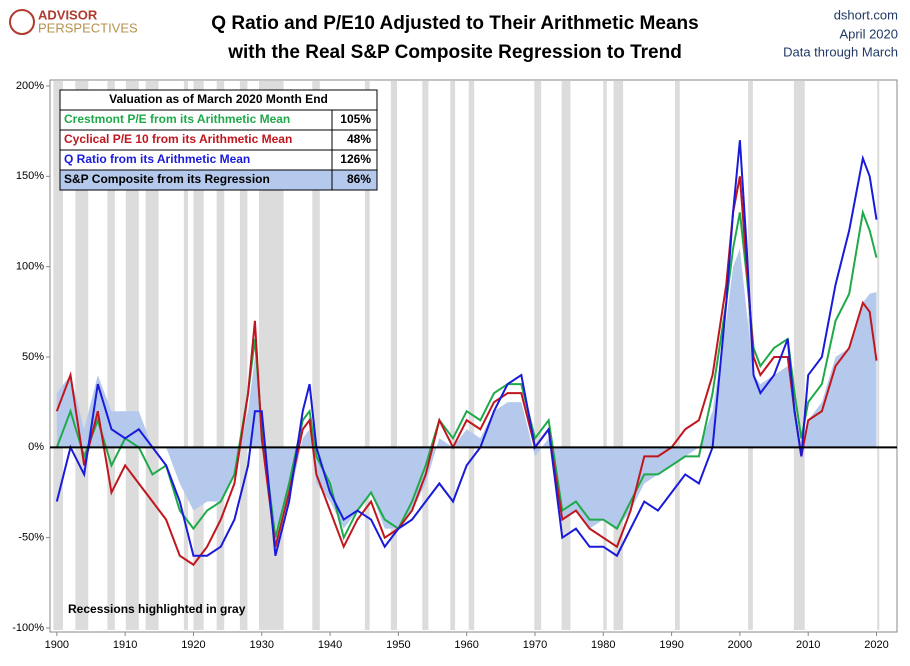 The image size is (910, 666). What do you see at coordinates (68, 14) in the screenshot?
I see `logo: ADVISOR` at bounding box center [68, 14].